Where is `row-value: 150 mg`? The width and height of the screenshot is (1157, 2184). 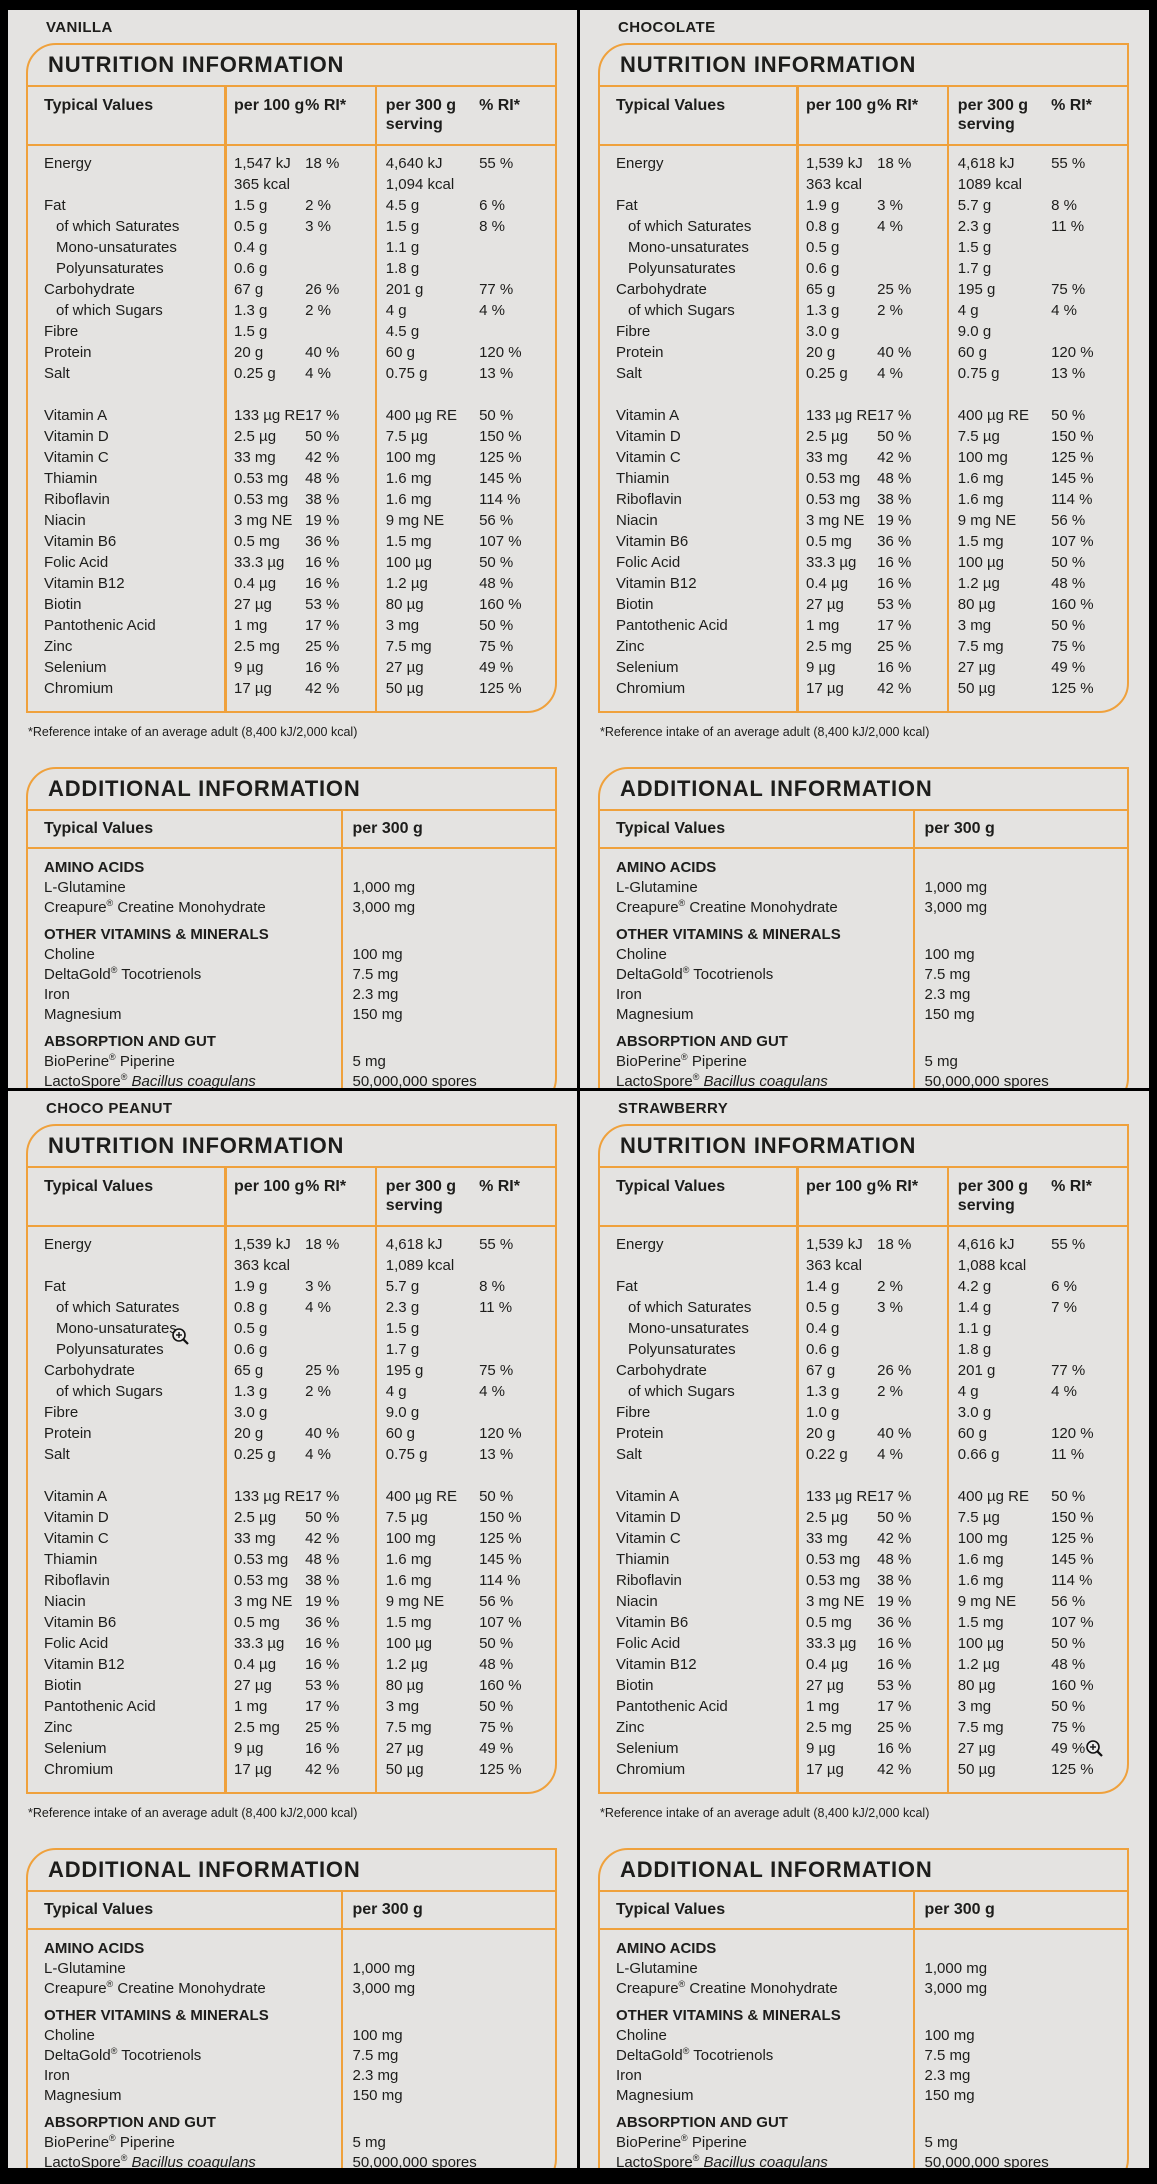
row-value: 150 mg is located at coordinates (949, 2095).